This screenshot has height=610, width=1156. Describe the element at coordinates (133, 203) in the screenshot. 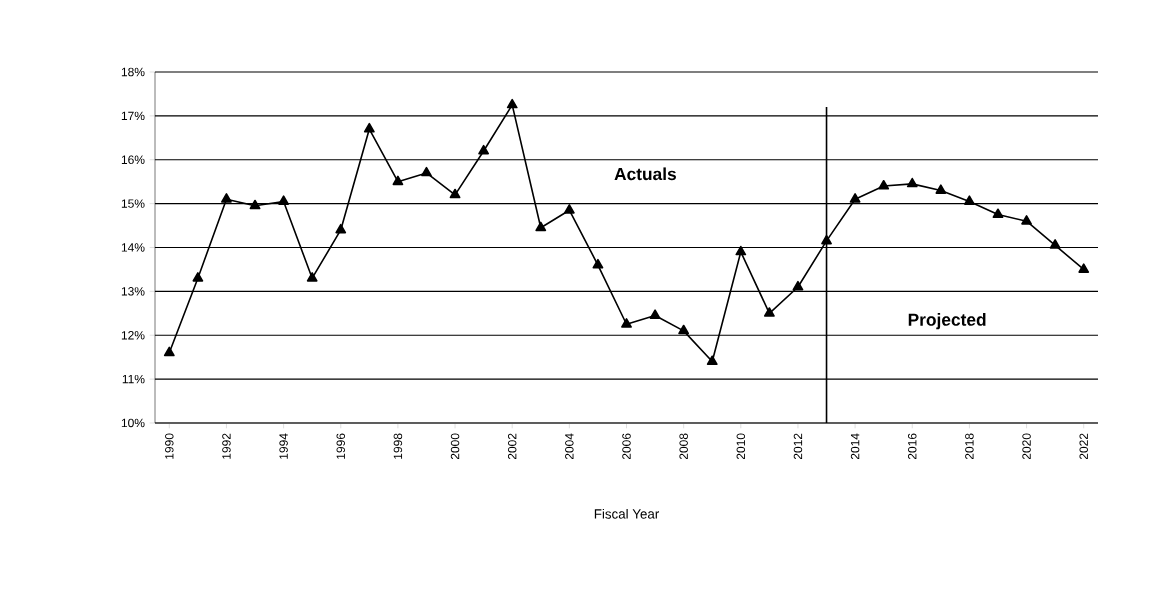

I see `y-tick-label: 15%` at that location.